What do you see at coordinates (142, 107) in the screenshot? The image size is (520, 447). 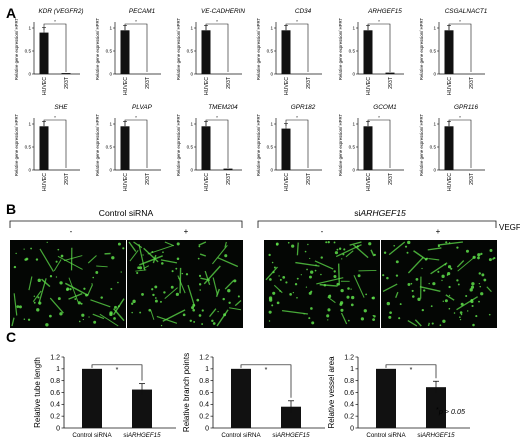 I see `gene-title: PLVAP` at bounding box center [142, 107].